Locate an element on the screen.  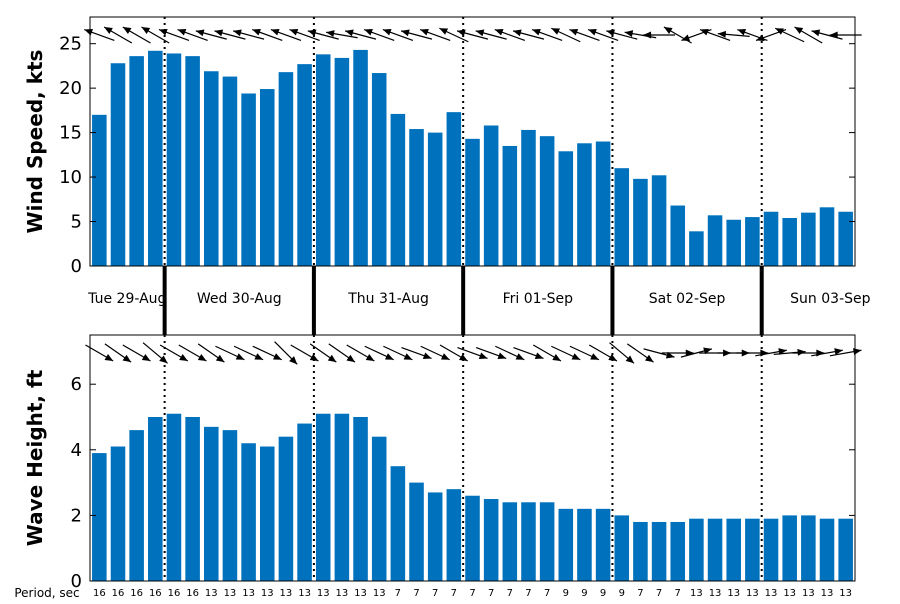
period-value: 16 is located at coordinates (192, 593).